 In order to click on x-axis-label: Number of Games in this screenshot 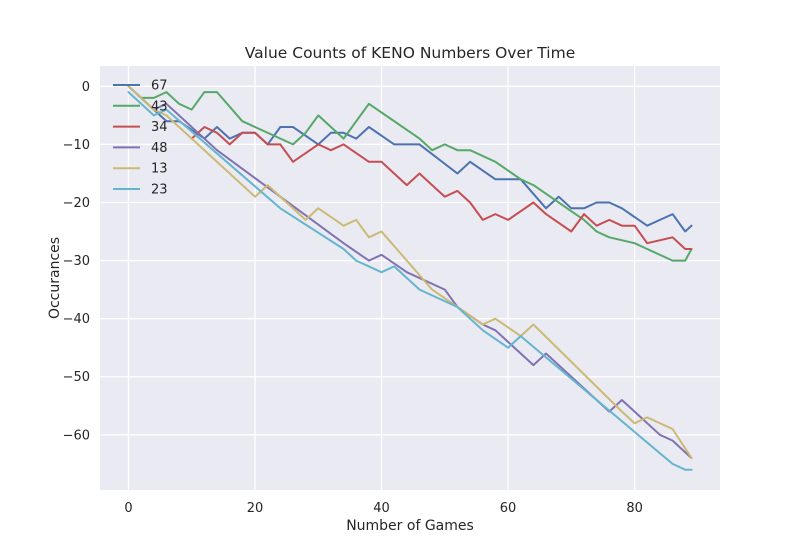, I will do `click(410, 526)`.